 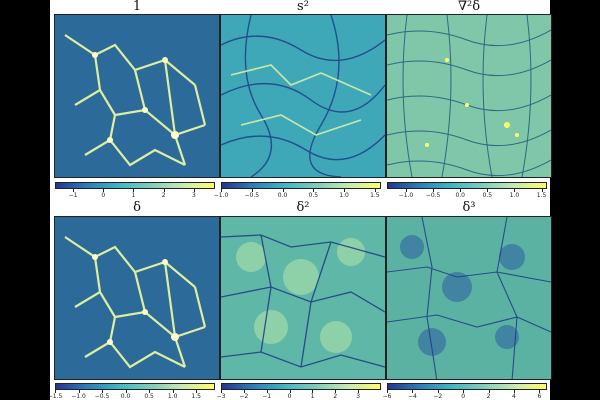 What do you see at coordinates (297, 194) in the screenshot?
I see `colorbar-ticks: −1.0 −0.5 0.0 0.5 1.0 1.5` at bounding box center [297, 194].